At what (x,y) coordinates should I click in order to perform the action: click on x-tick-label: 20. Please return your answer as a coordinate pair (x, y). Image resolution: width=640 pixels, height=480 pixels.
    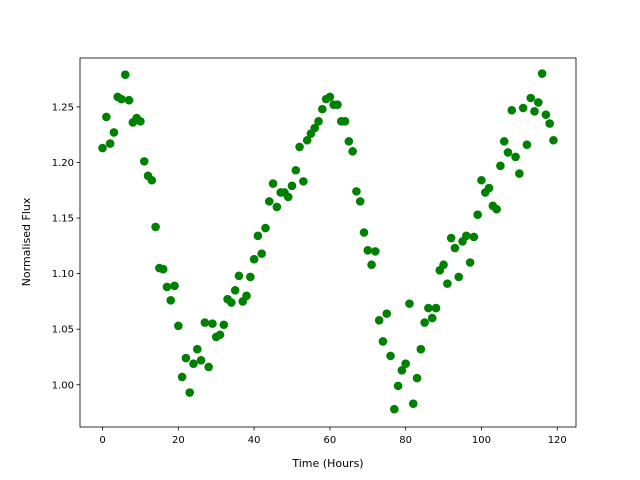
    Looking at the image, I should click on (178, 440).